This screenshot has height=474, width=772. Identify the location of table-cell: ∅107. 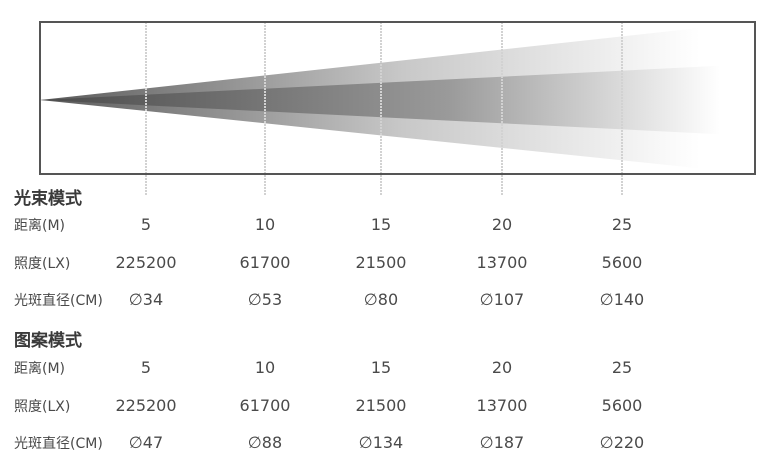
(502, 299).